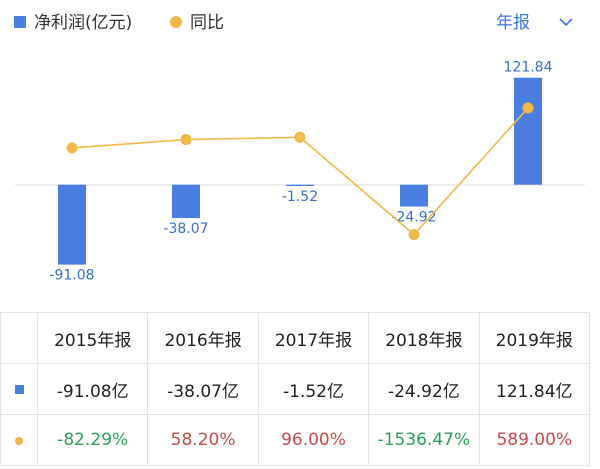 Image resolution: width=600 pixels, height=469 pixels. I want to click on bar-value-label: -91.08, so click(71, 276).